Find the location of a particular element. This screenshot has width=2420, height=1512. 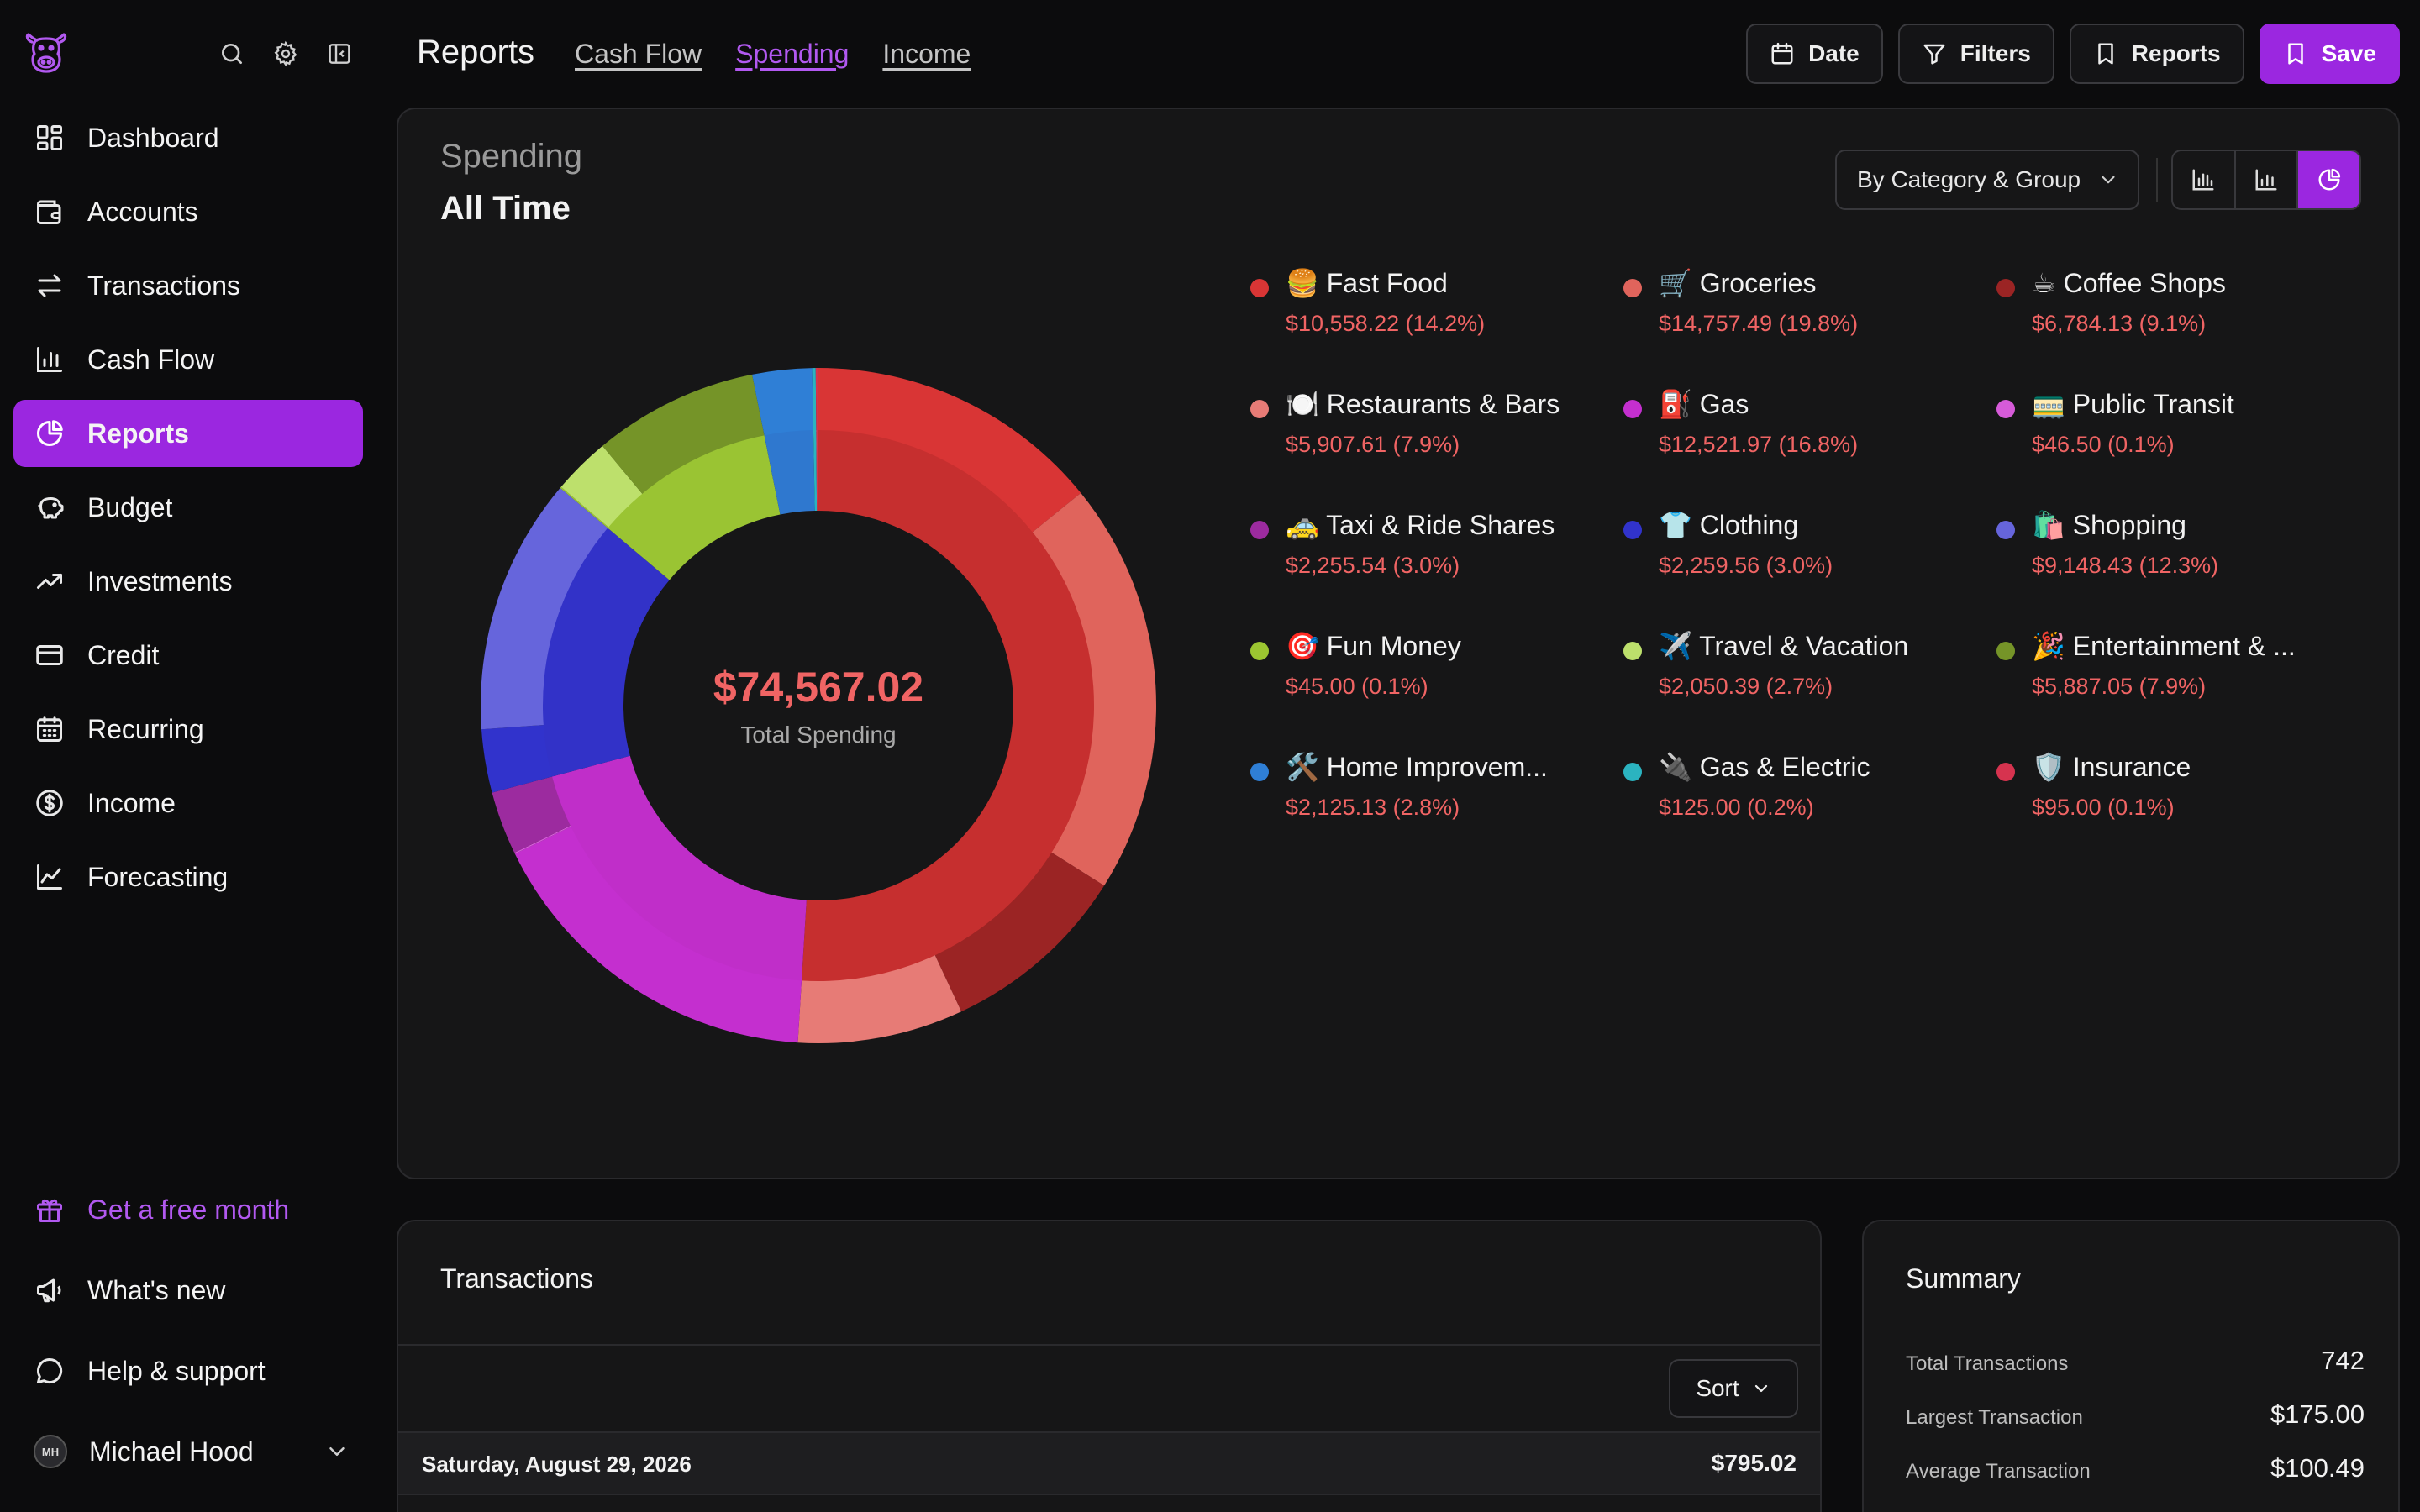

nav-recurring: Recurring is located at coordinates (188, 729).